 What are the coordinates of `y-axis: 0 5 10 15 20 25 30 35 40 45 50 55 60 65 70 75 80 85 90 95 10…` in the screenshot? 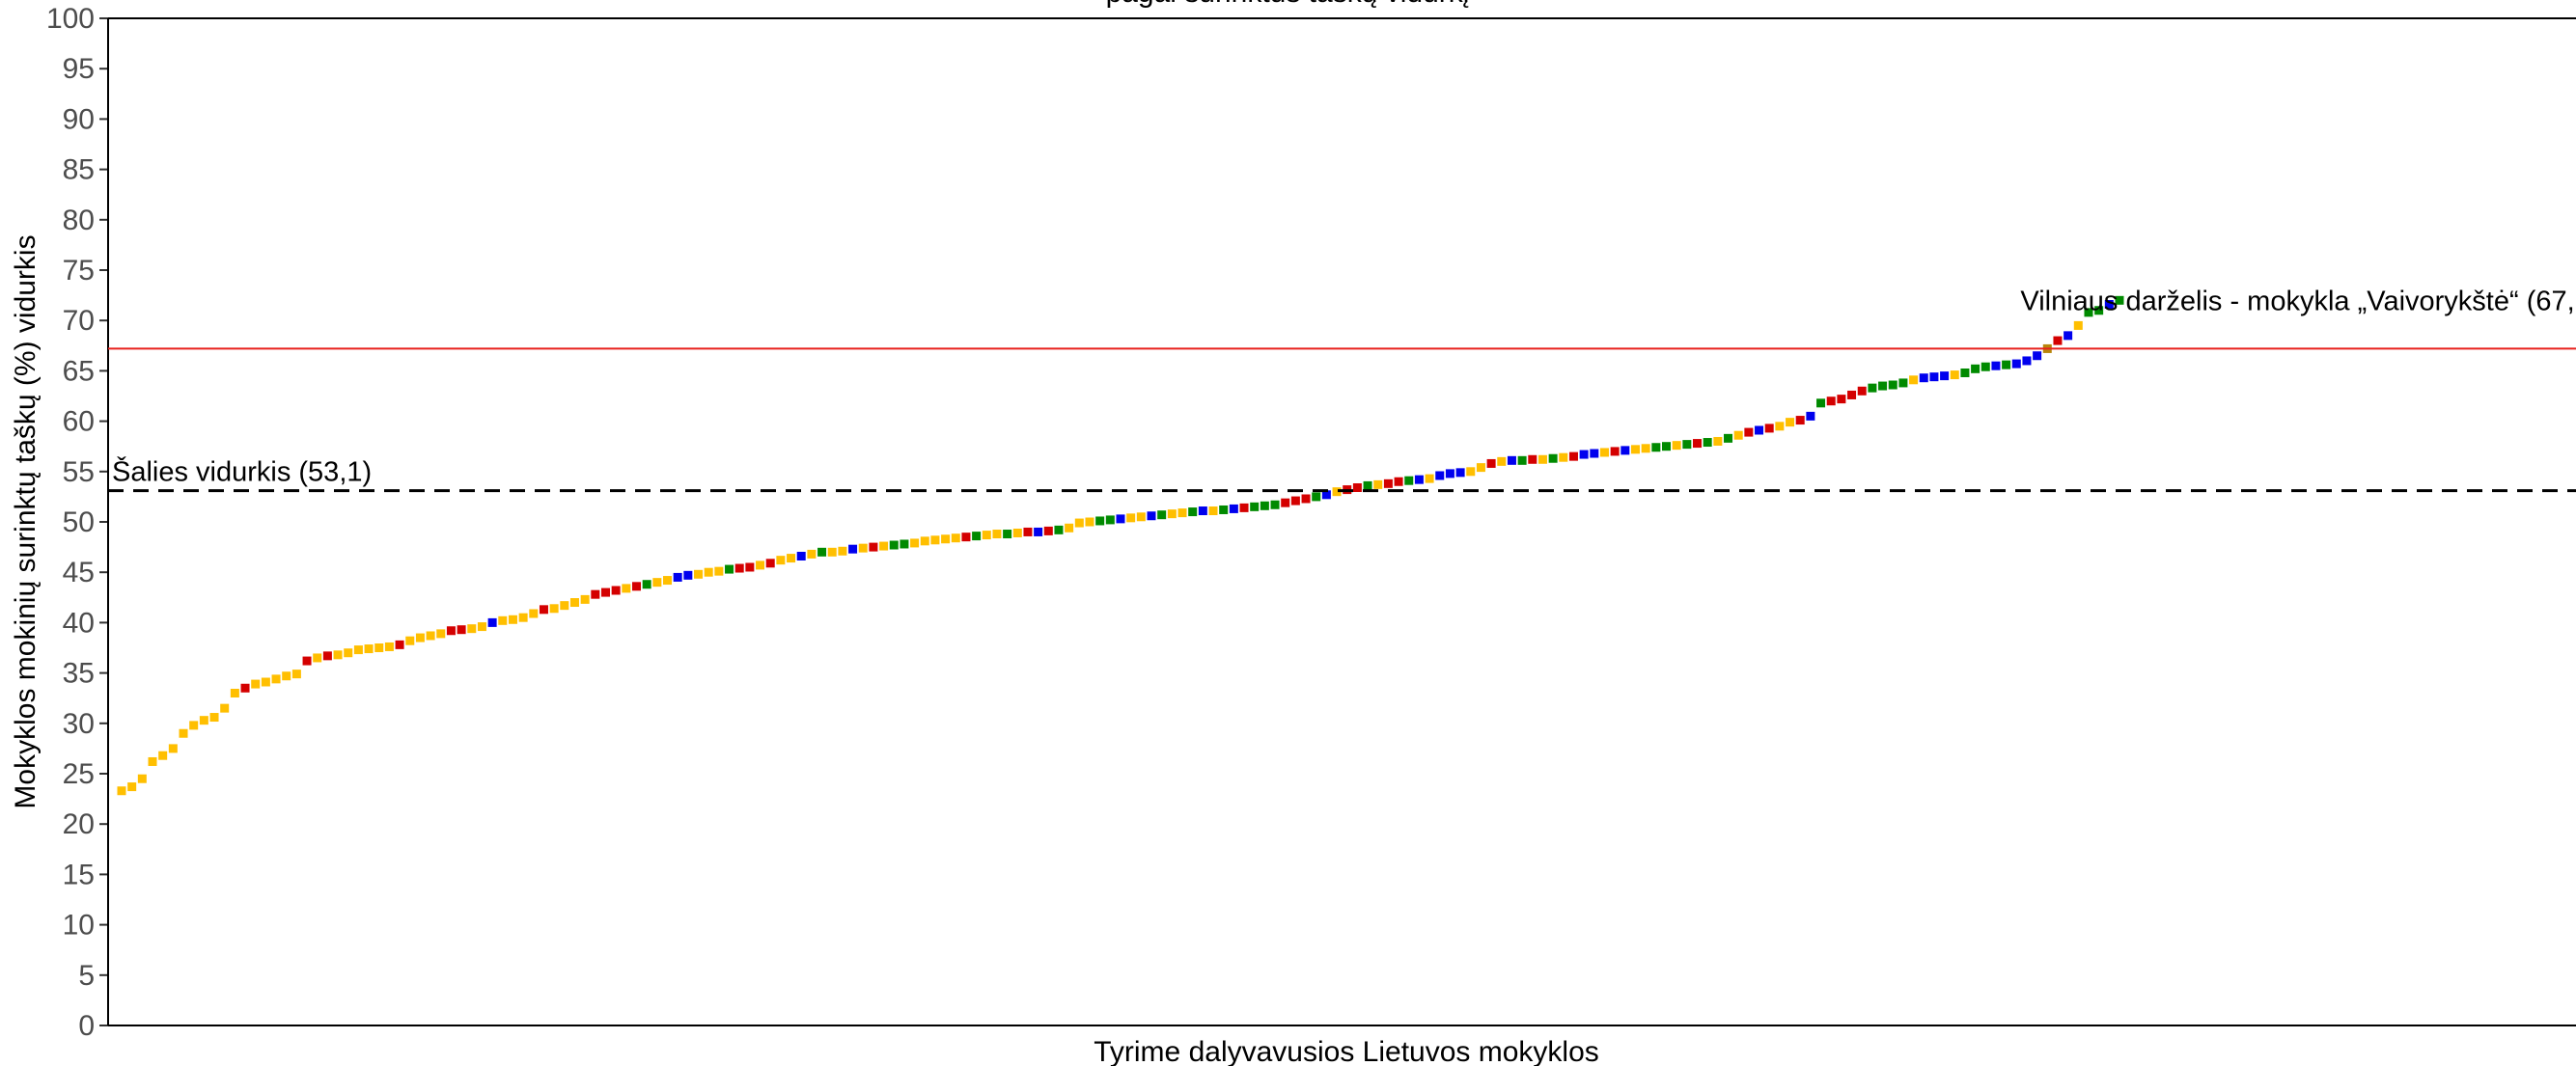 It's located at (77, 522).